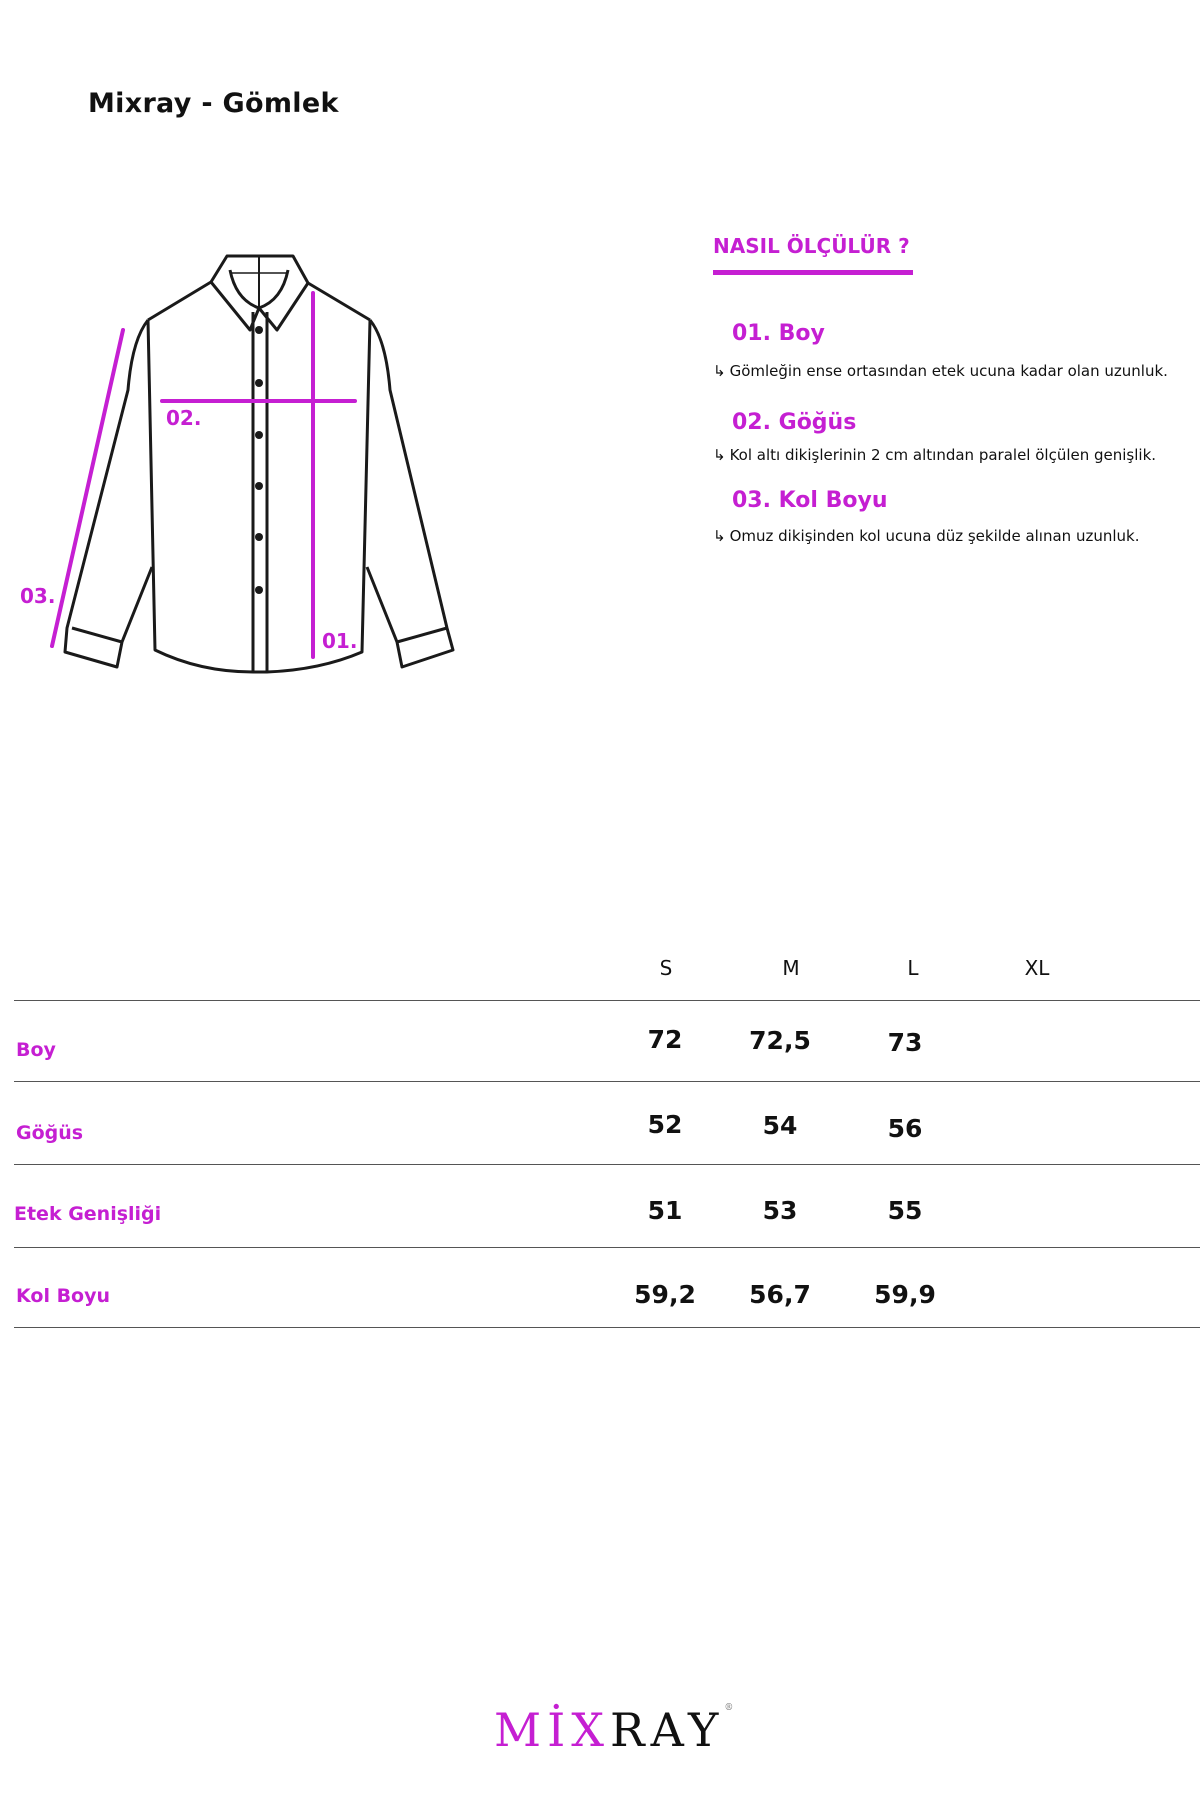 The width and height of the screenshot is (1200, 1800). I want to click on cell: 52, so click(665, 1124).